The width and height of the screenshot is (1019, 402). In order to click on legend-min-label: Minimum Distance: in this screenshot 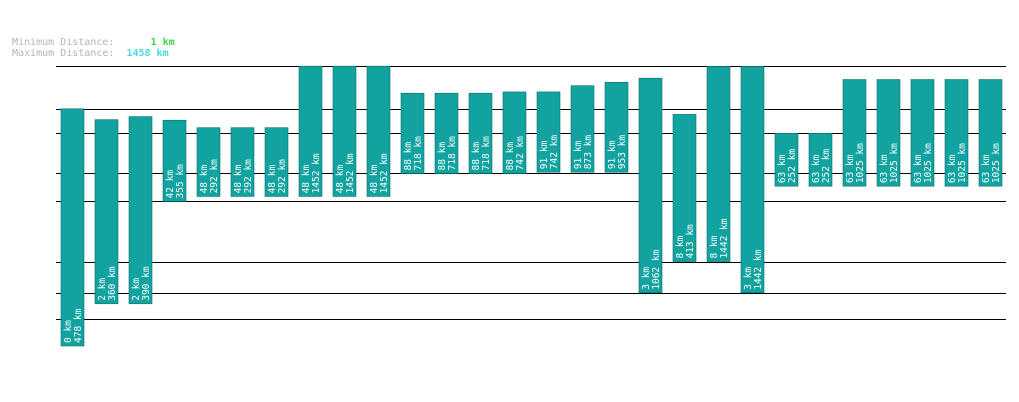, I will do `click(63, 42)`.